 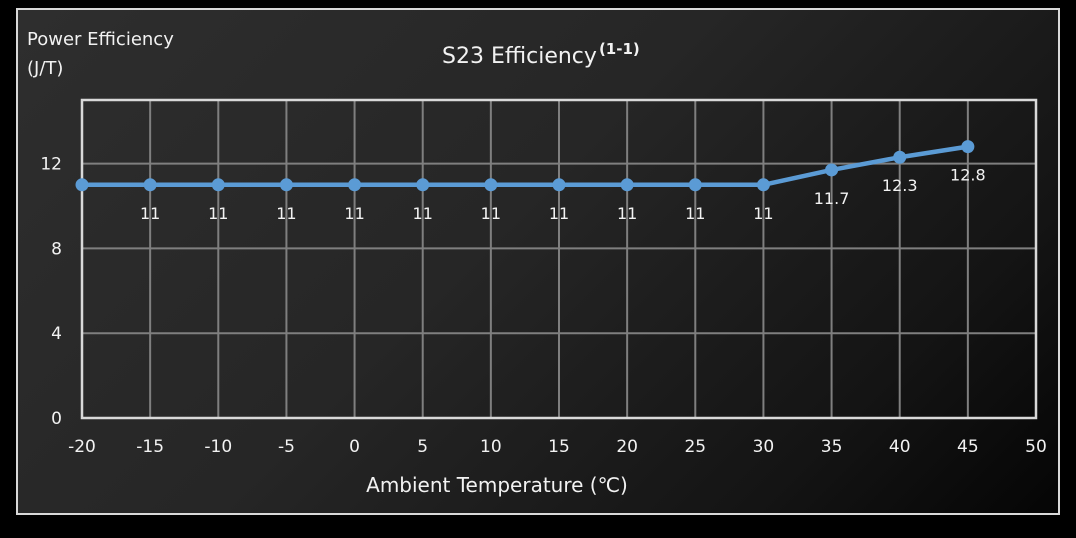 What do you see at coordinates (150, 447) in the screenshot?
I see `x-tick-label: -15` at bounding box center [150, 447].